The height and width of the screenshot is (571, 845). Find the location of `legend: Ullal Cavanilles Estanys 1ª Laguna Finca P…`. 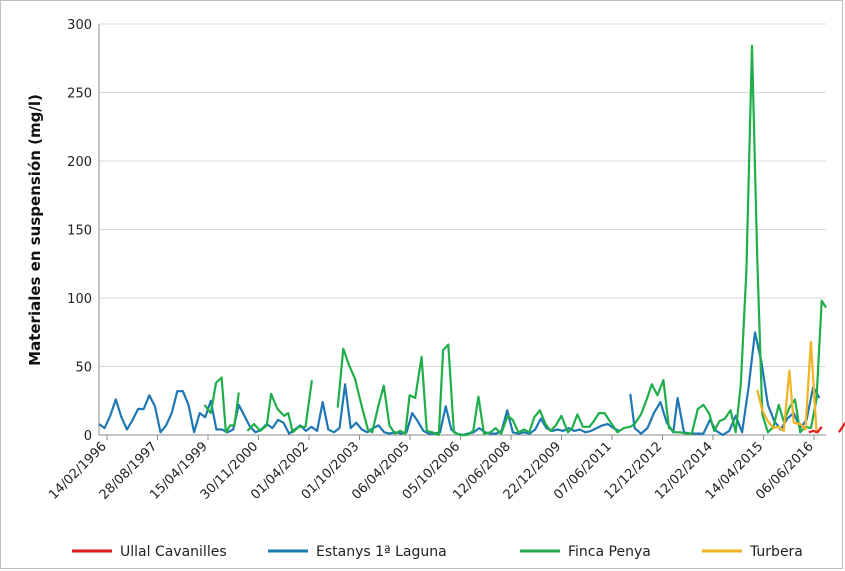

legend: Ullal Cavanilles Estanys 1ª Laguna Finca P… is located at coordinates (437, 552).